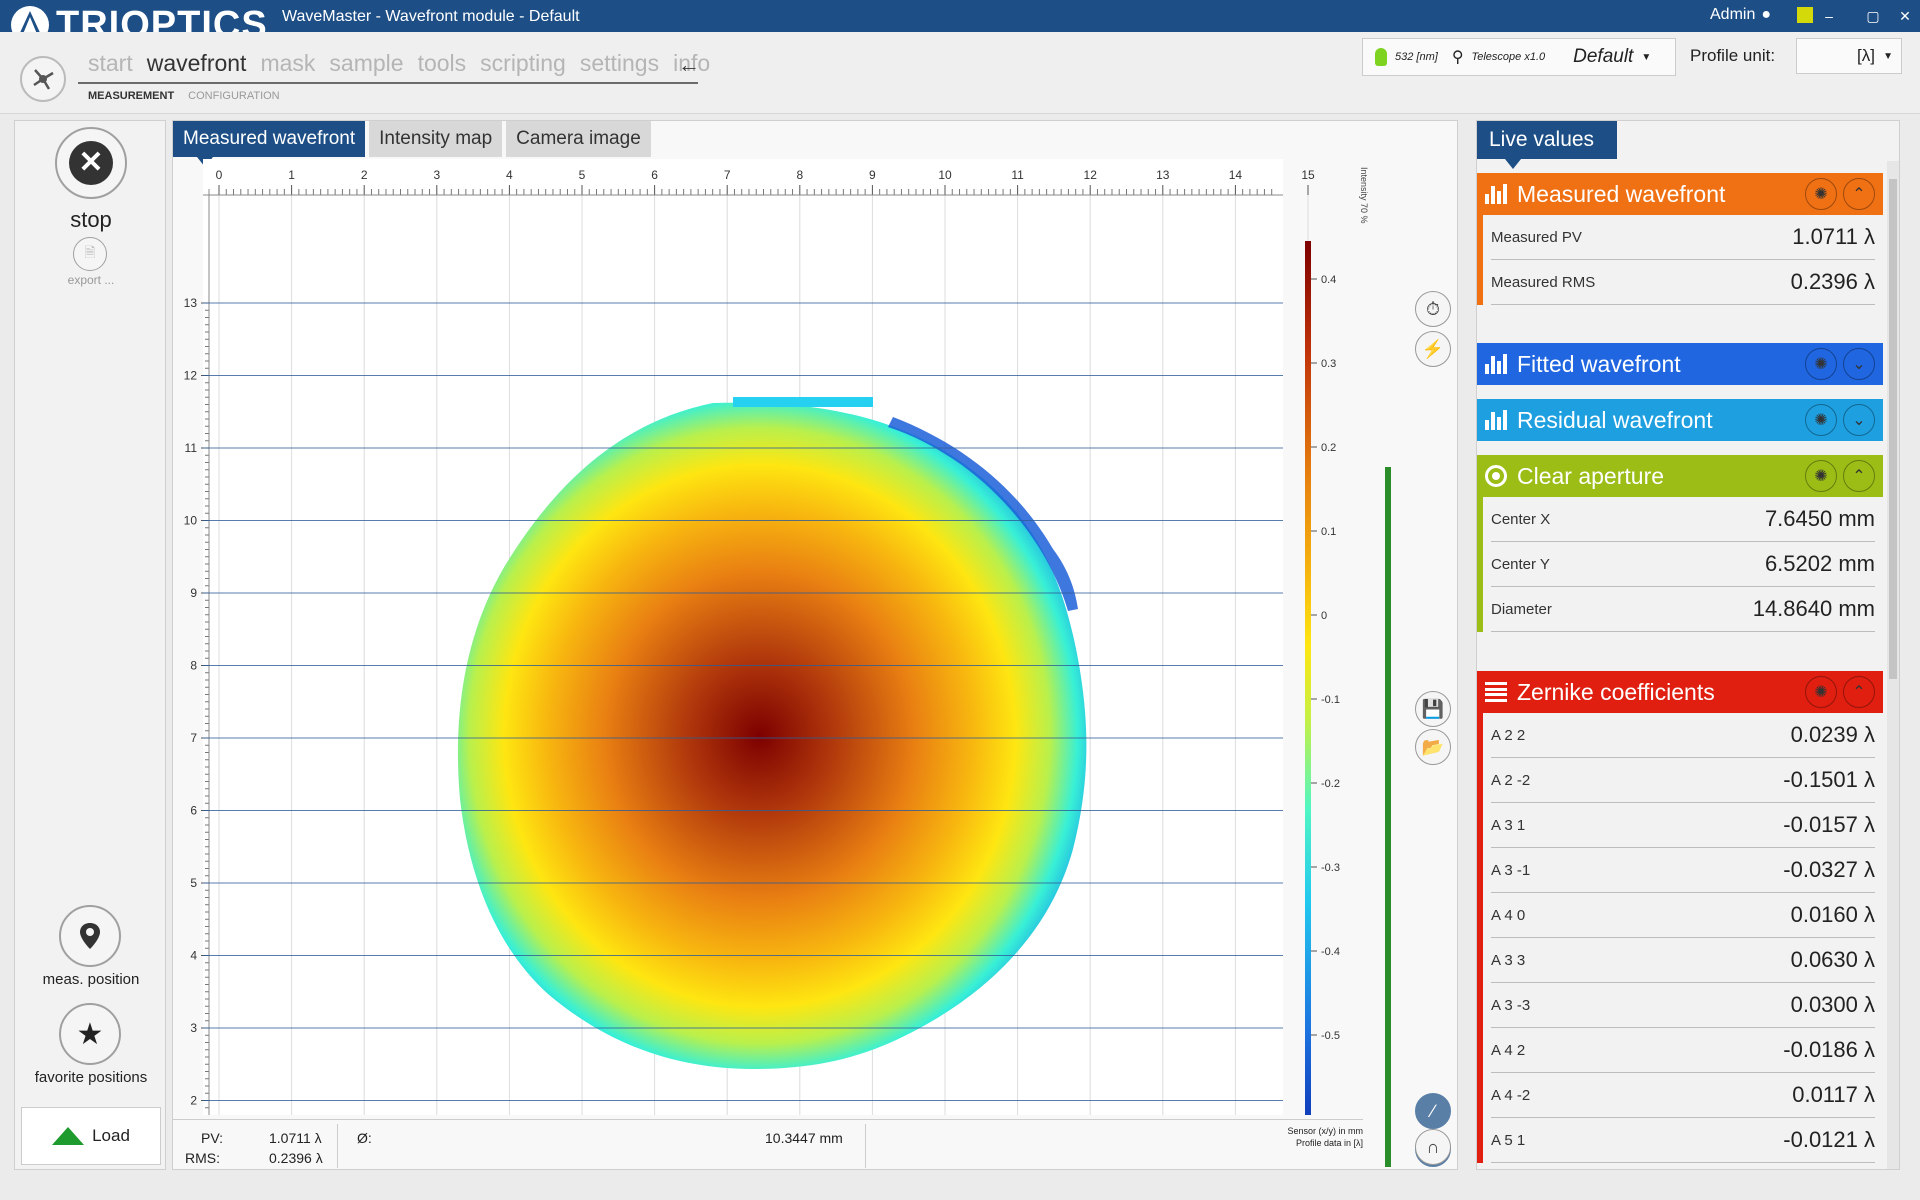  I want to click on favorite-positions-button: ★, so click(90, 1034).